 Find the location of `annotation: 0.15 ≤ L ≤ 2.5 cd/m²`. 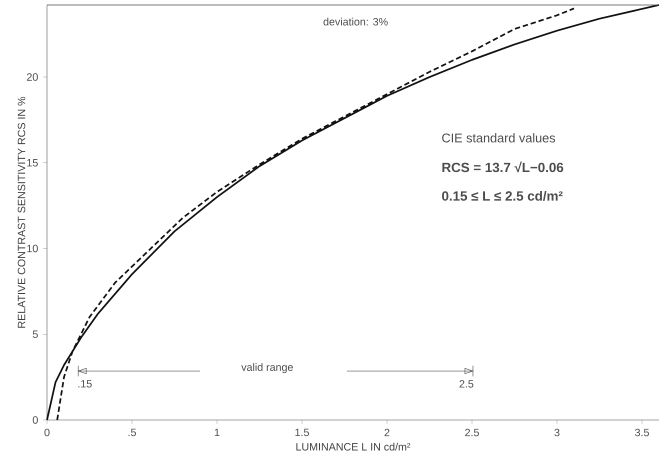

annotation: 0.15 ≤ L ≤ 2.5 cd/m² is located at coordinates (502, 195).